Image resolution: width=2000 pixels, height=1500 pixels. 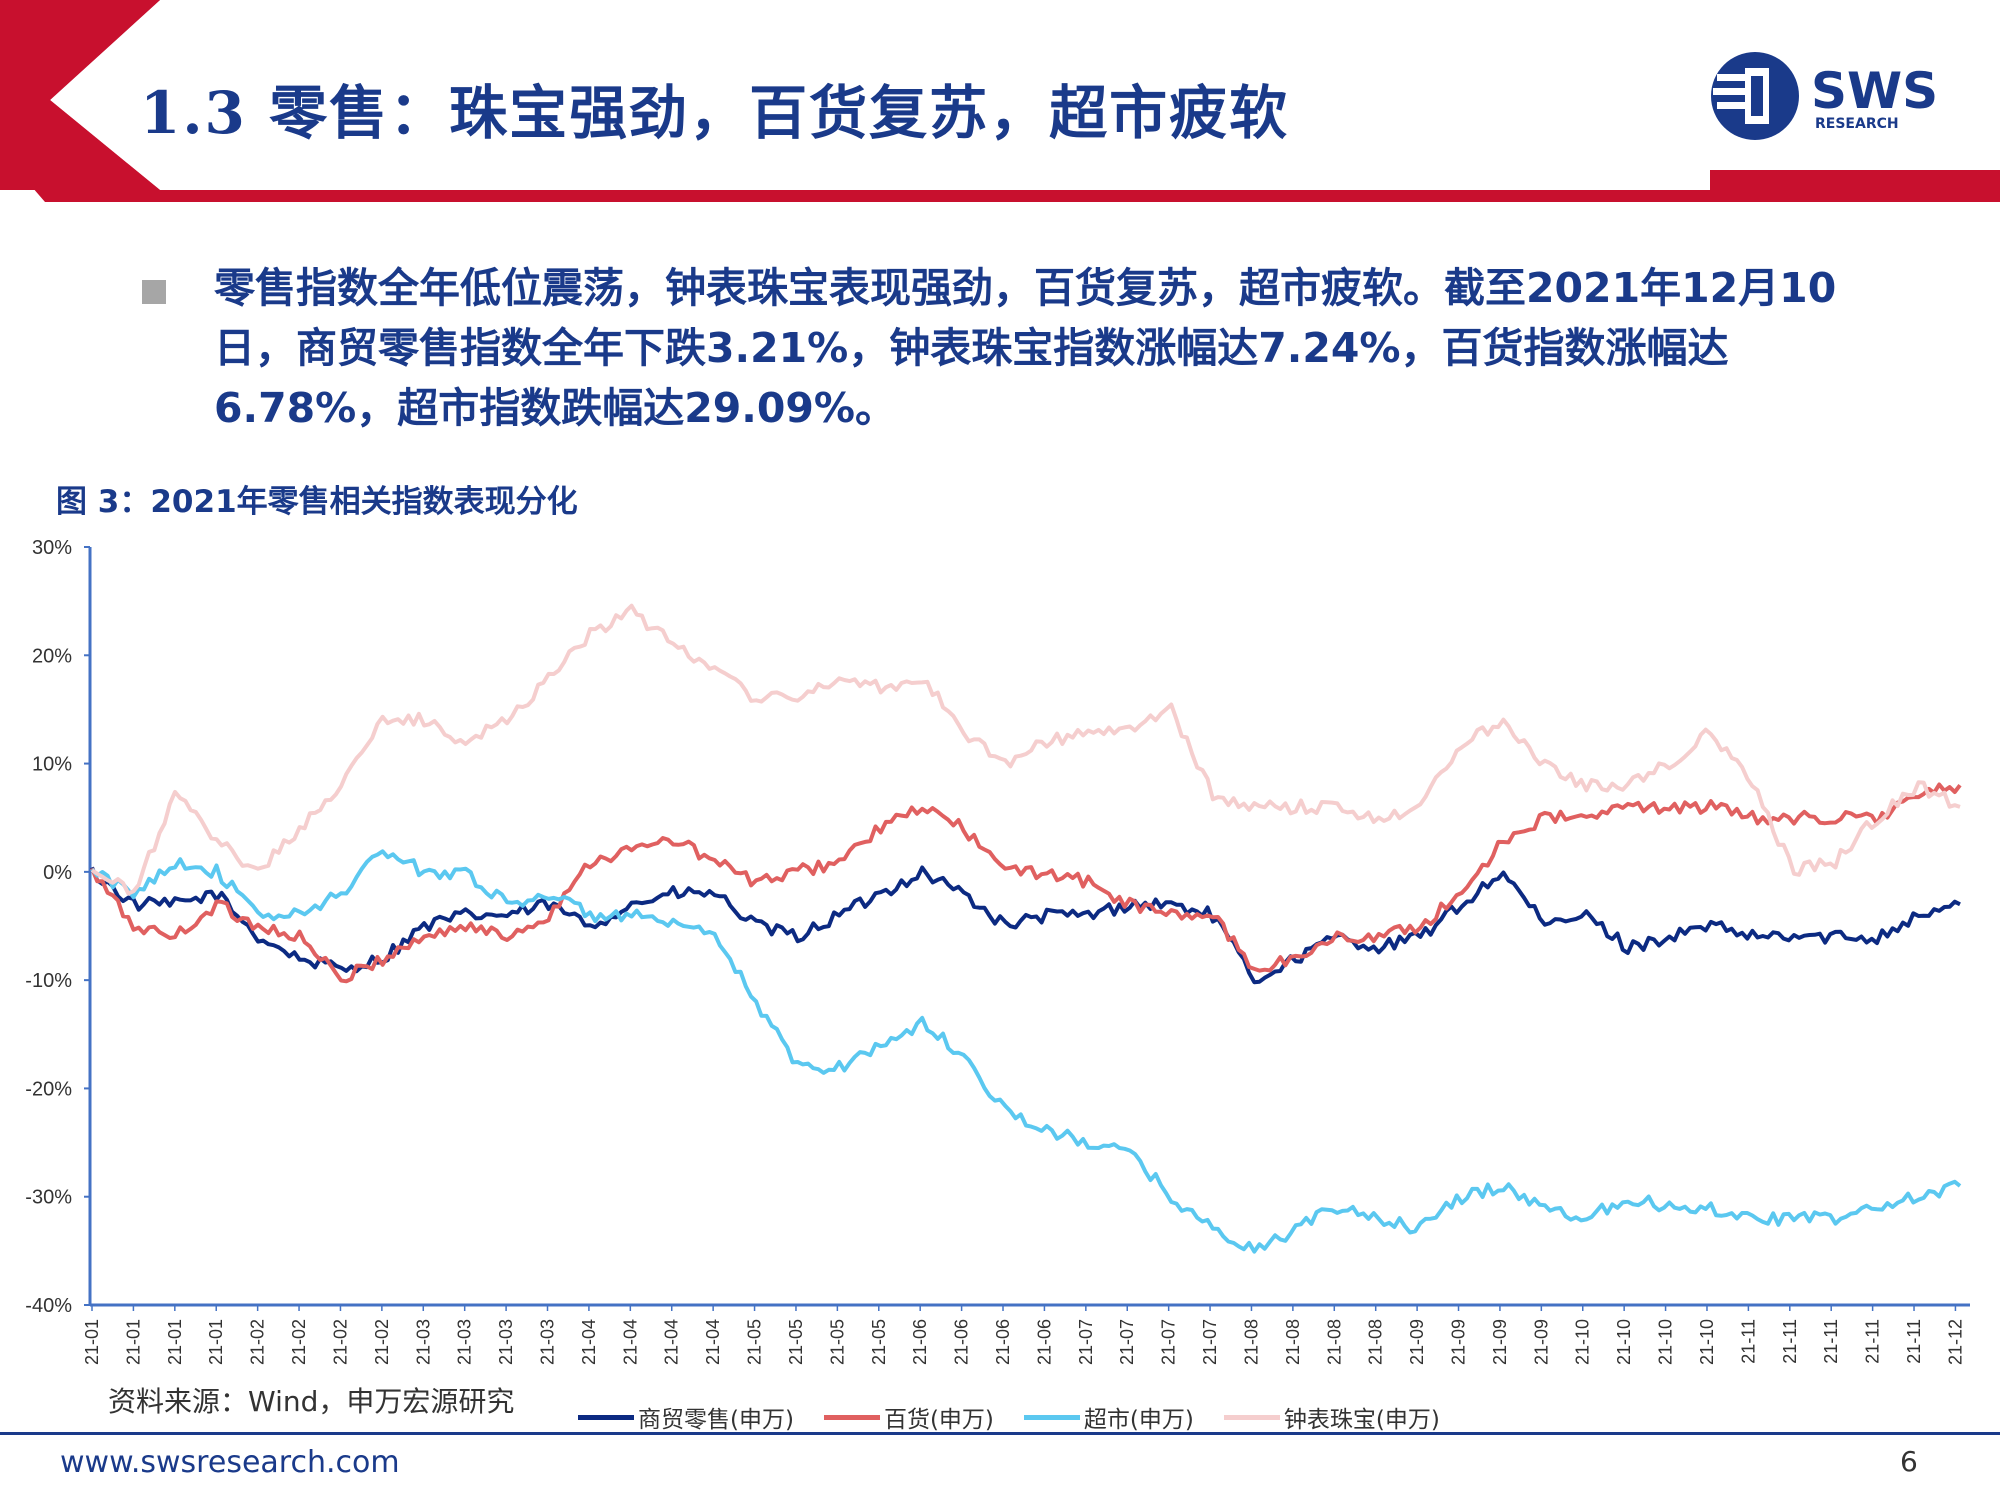 What do you see at coordinates (48, 1089) in the screenshot?
I see `y-tick-label: -20%` at bounding box center [48, 1089].